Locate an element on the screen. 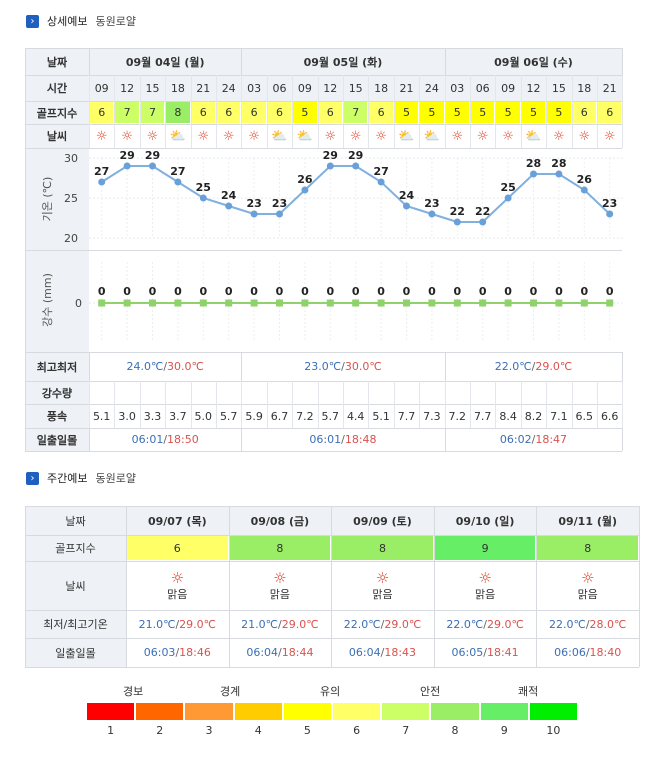 The height and width of the screenshot is (761, 666). max-temp: 29.0℃ is located at coordinates (505, 624).